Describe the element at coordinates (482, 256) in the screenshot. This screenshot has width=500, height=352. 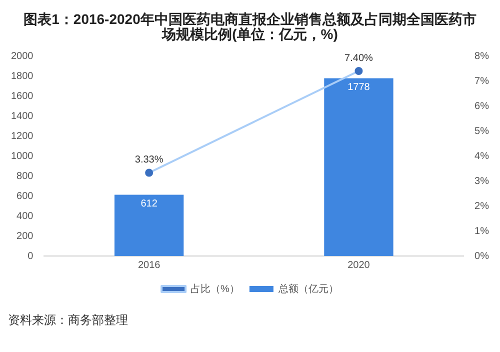
I see `y2-tick-label: 0%` at that location.